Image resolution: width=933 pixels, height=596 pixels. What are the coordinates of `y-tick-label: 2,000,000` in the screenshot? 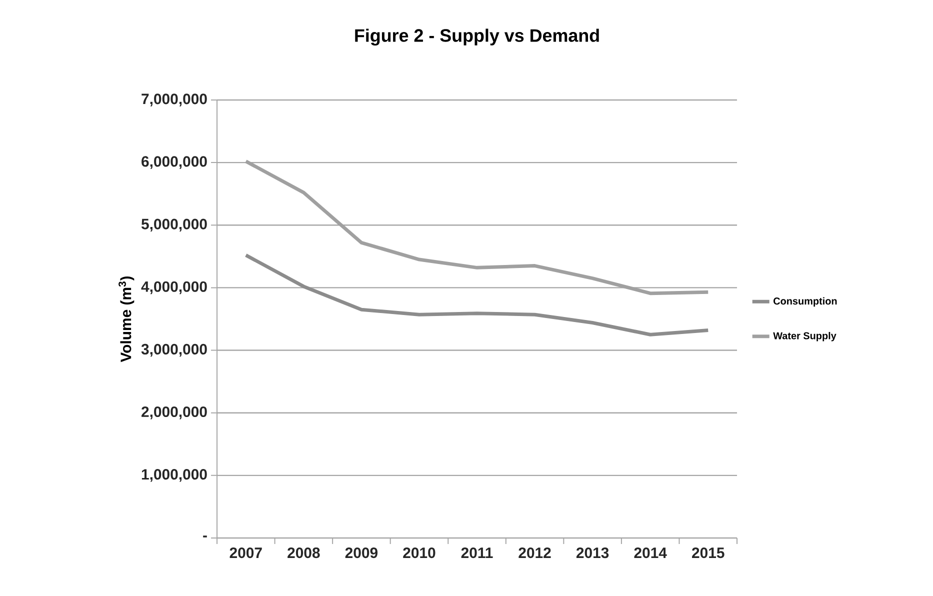 It's located at (174, 413).